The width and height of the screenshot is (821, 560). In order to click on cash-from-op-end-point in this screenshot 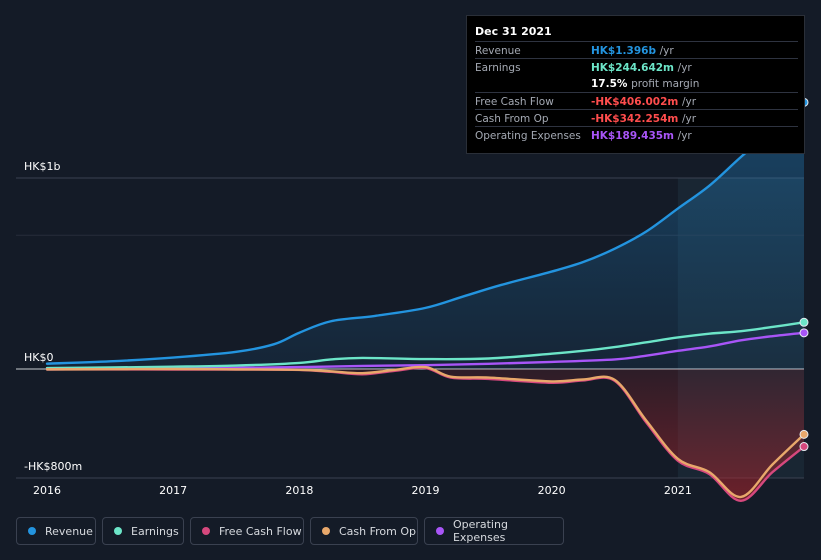, I will do `click(804, 434)`.